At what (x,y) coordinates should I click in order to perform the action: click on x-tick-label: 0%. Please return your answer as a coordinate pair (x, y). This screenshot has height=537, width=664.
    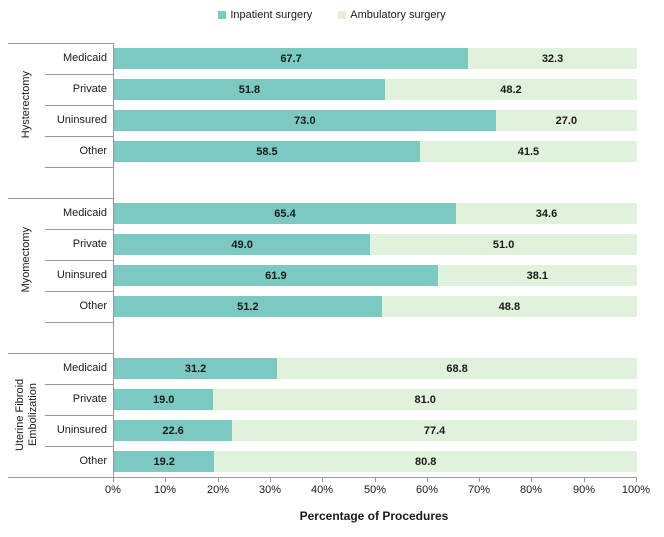
    Looking at the image, I should click on (113, 490).